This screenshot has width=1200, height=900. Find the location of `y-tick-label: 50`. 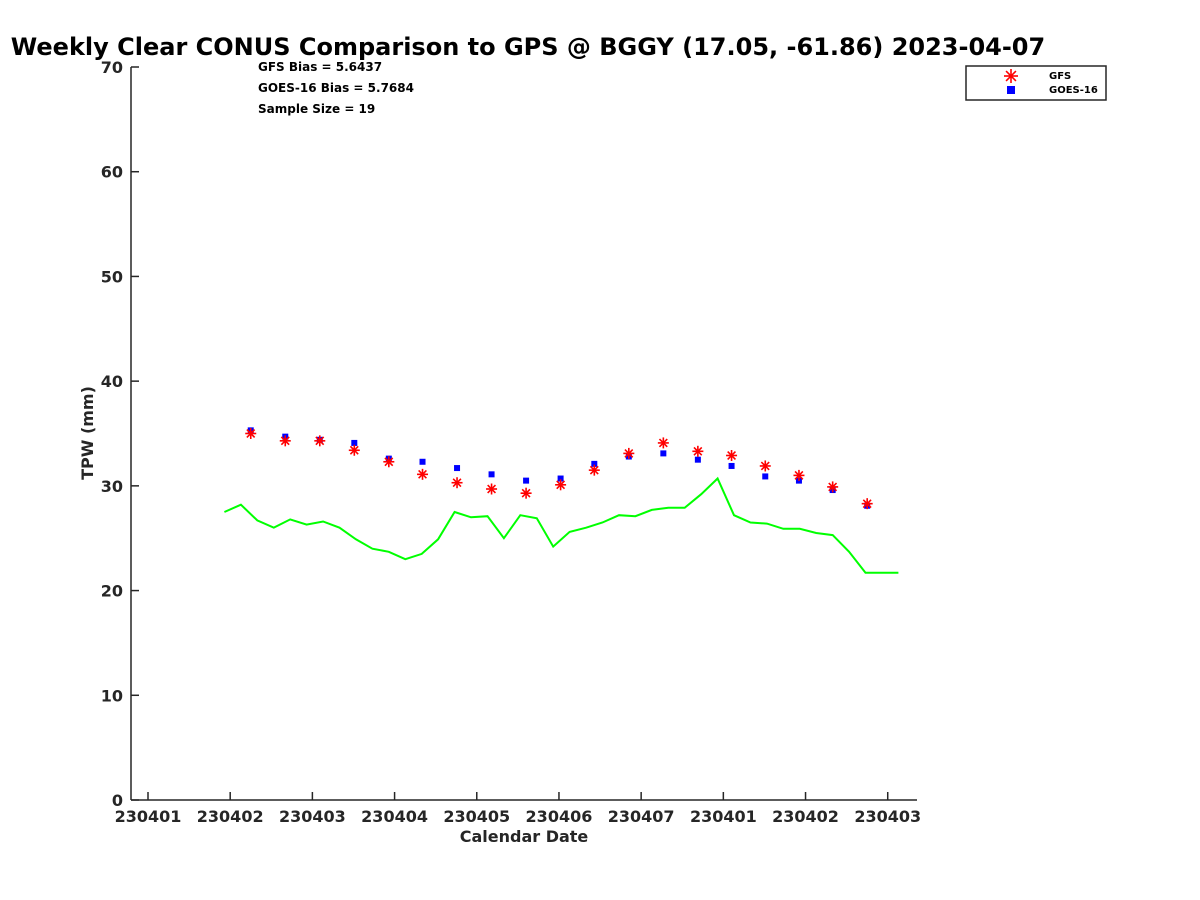

y-tick-label: 50 is located at coordinates (112, 276).